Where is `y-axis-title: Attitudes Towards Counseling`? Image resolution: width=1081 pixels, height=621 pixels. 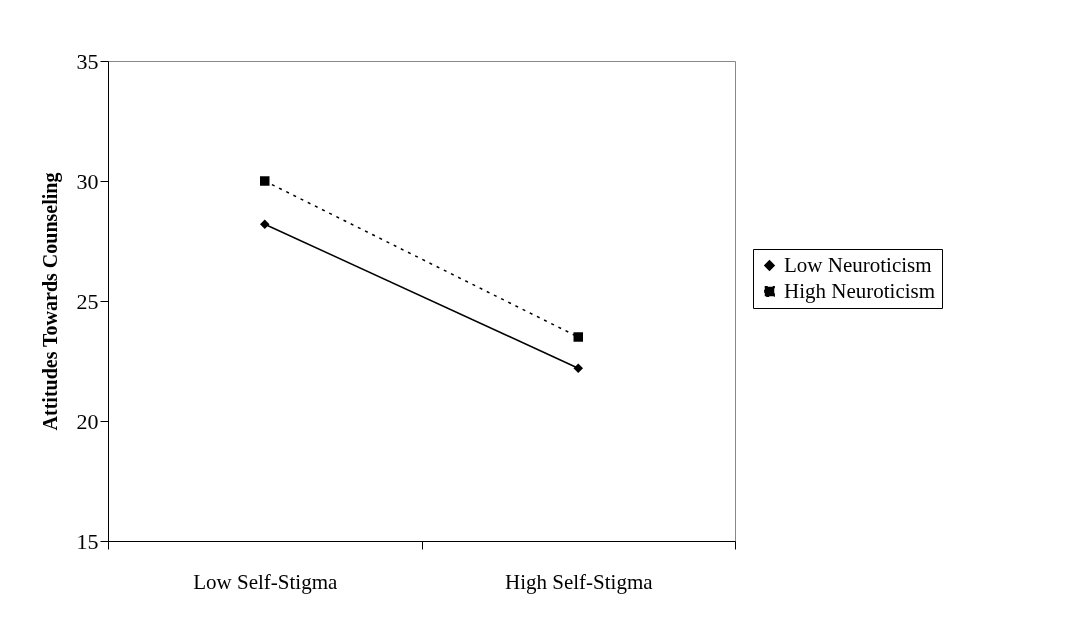
y-axis-title: Attitudes Towards Counseling is located at coordinates (50, 301).